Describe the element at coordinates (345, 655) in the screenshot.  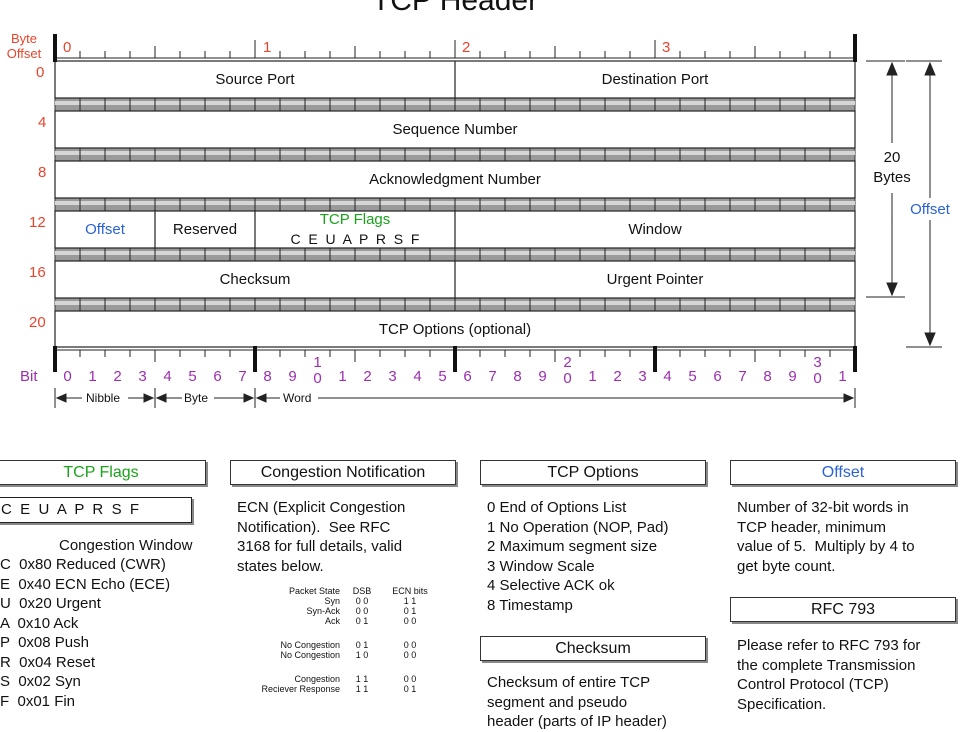
I see `table-row: No Congestion 1 0 0 0` at that location.